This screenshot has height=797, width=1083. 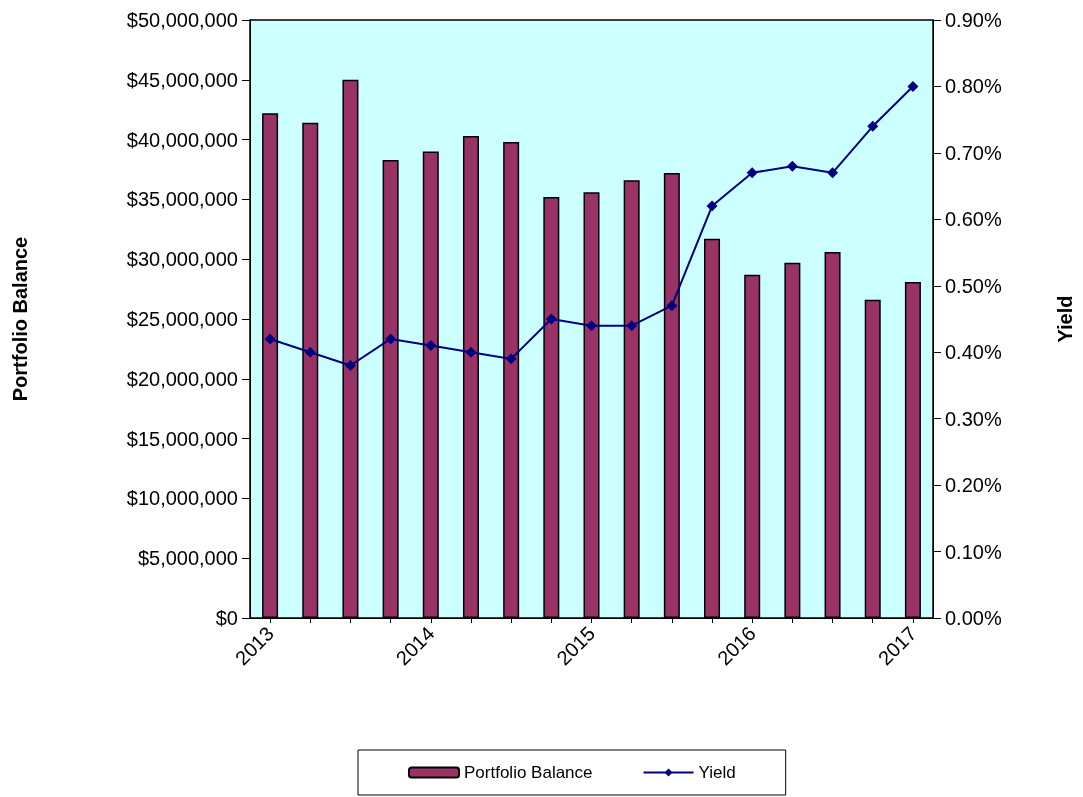 I want to click on y-tick-label: $45,000,000, so click(x=182, y=79).